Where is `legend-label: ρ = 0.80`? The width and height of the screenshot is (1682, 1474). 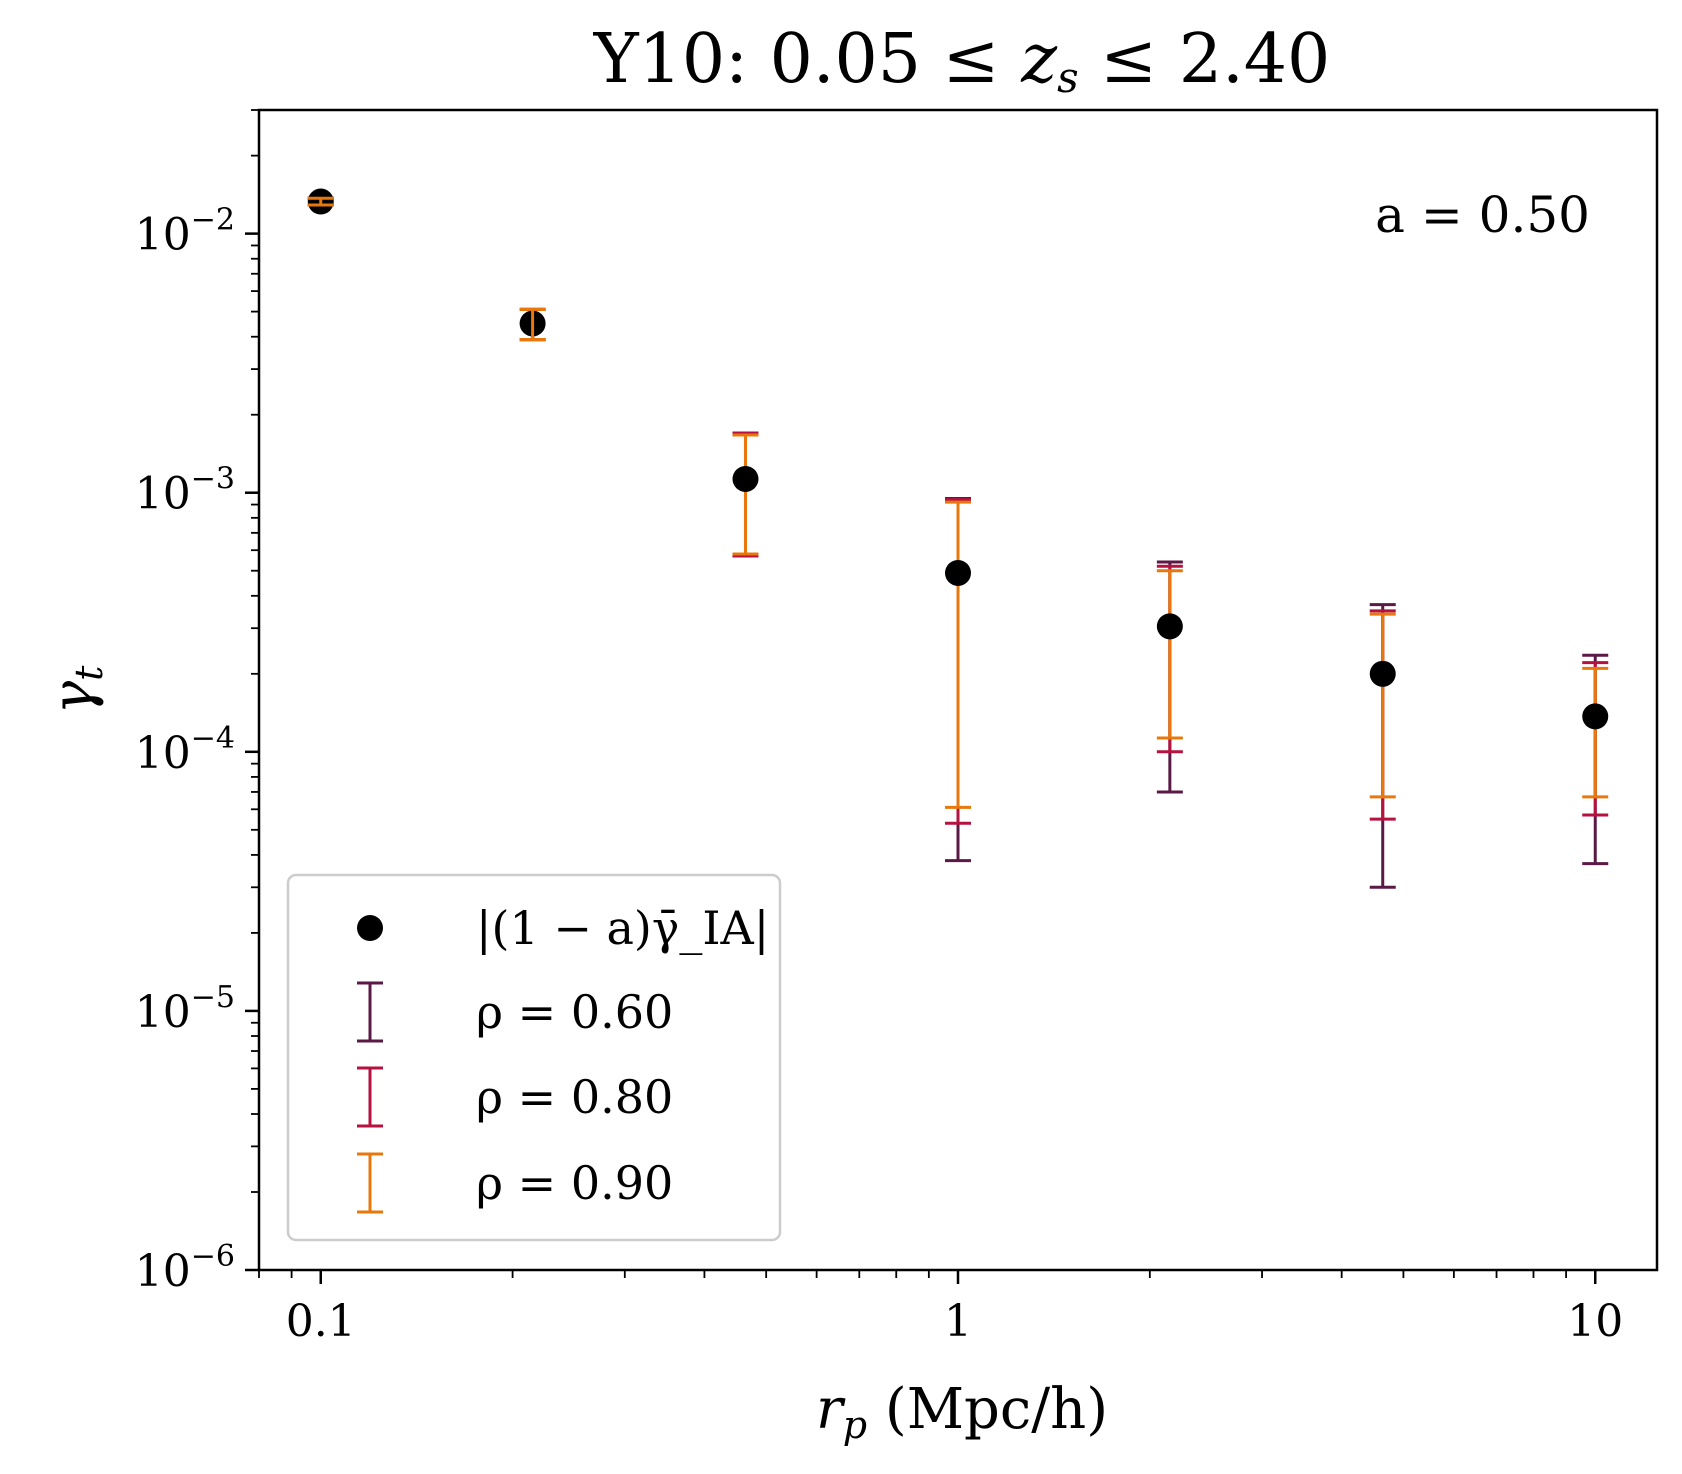 legend-label: ρ = 0.80 is located at coordinates (574, 1097).